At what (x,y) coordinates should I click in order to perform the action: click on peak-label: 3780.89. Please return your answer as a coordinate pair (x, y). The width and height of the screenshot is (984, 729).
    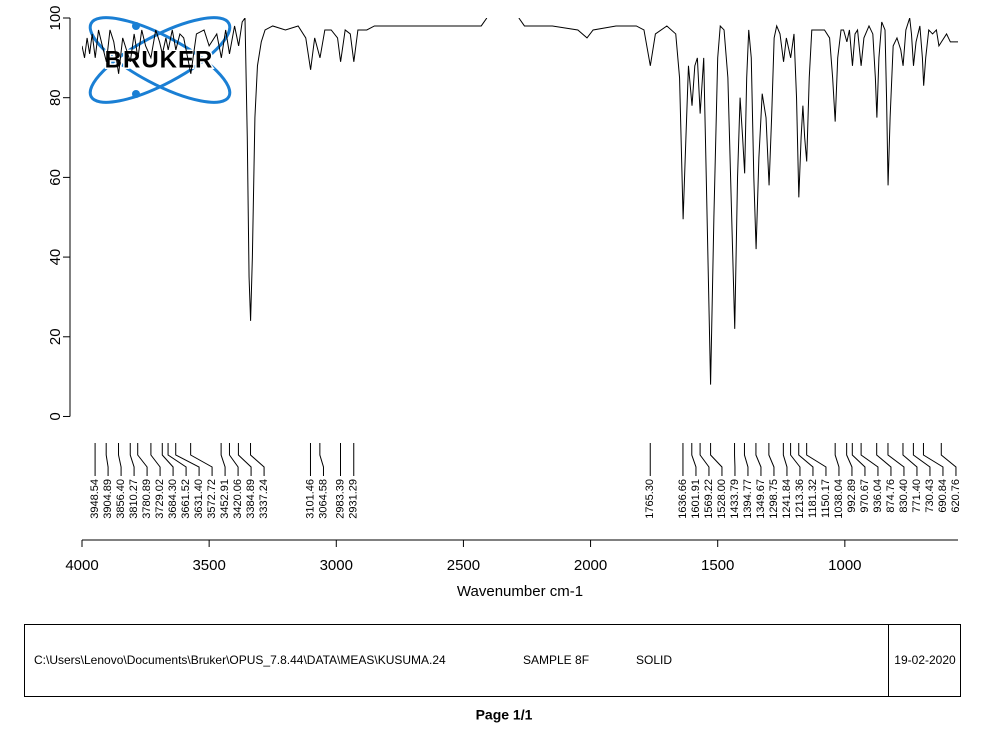
    Looking at the image, I should click on (147, 499).